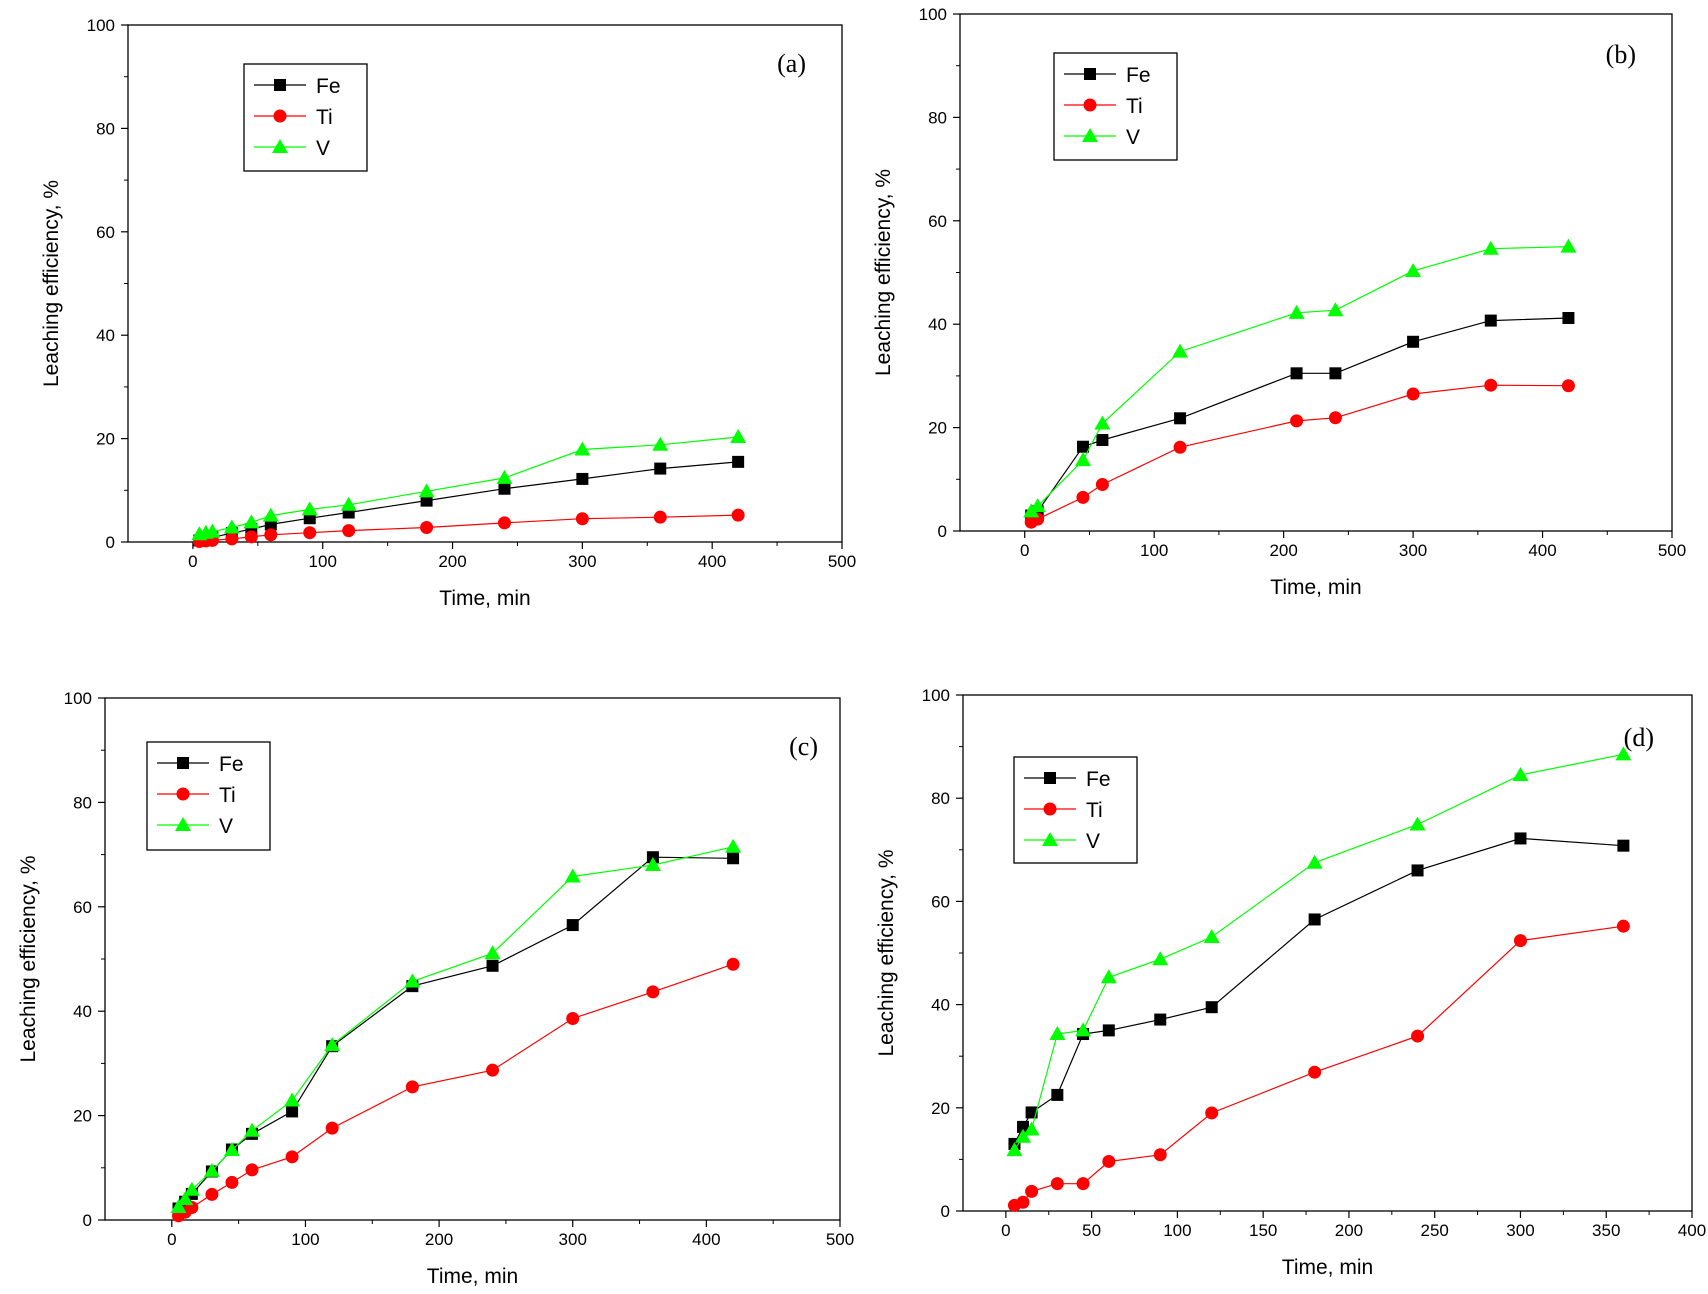 The image size is (1708, 1294). I want to click on x-tick-label: 50, so click(1091, 1230).